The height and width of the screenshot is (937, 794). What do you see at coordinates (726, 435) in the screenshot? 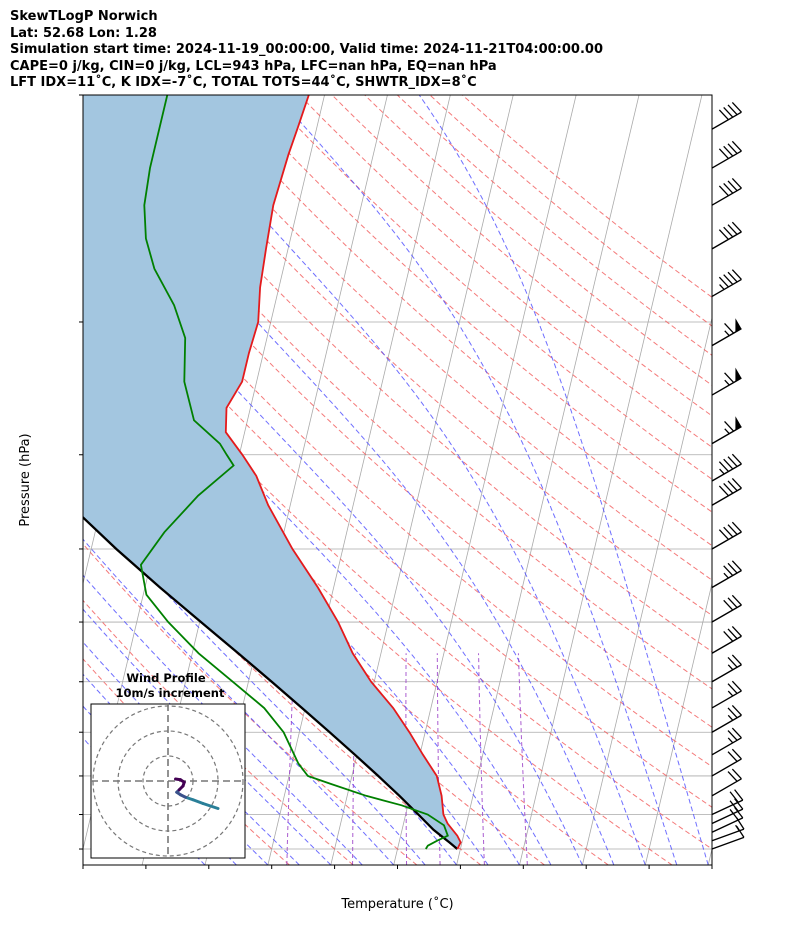
I see `wind-barb-shaft` at bounding box center [726, 435].